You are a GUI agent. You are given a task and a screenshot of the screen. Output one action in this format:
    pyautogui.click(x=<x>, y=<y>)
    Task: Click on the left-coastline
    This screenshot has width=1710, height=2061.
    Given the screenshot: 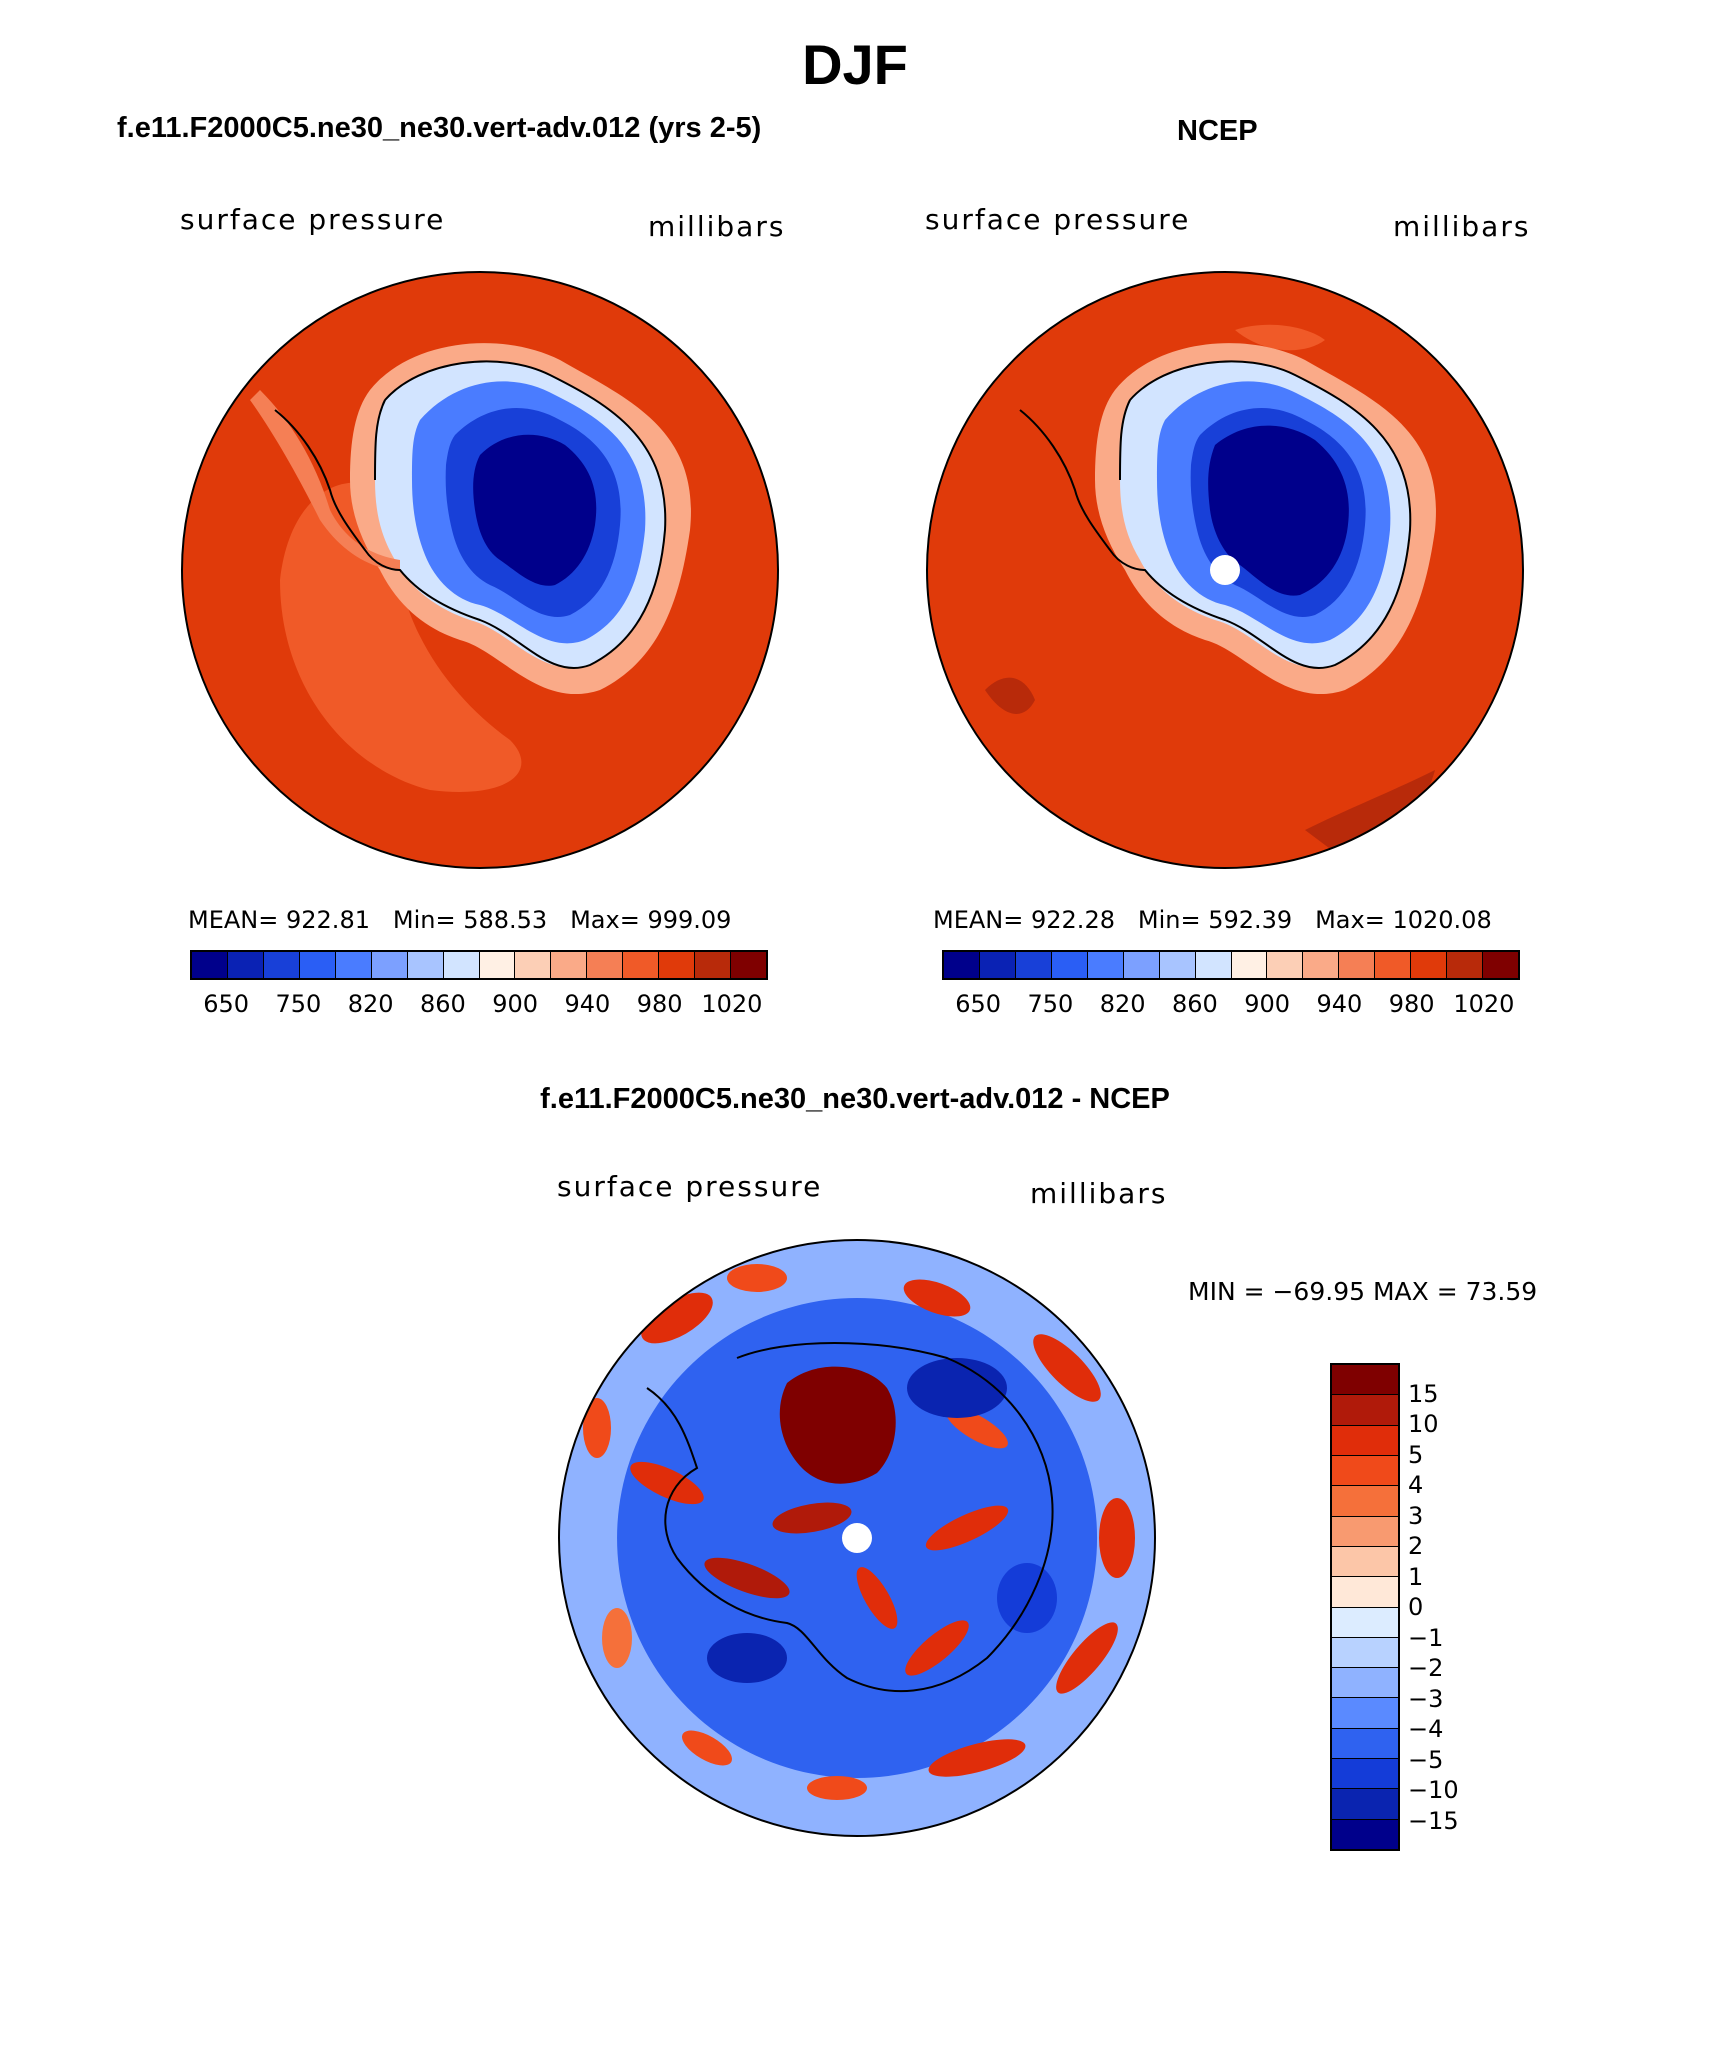 What is the action you would take?
    pyautogui.click(x=470, y=514)
    